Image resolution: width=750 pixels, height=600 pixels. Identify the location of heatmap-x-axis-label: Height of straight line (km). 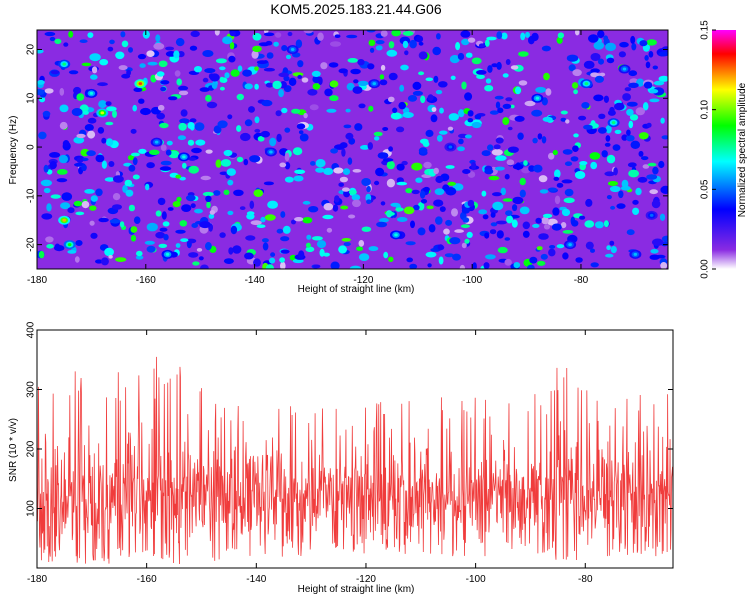
(356, 289).